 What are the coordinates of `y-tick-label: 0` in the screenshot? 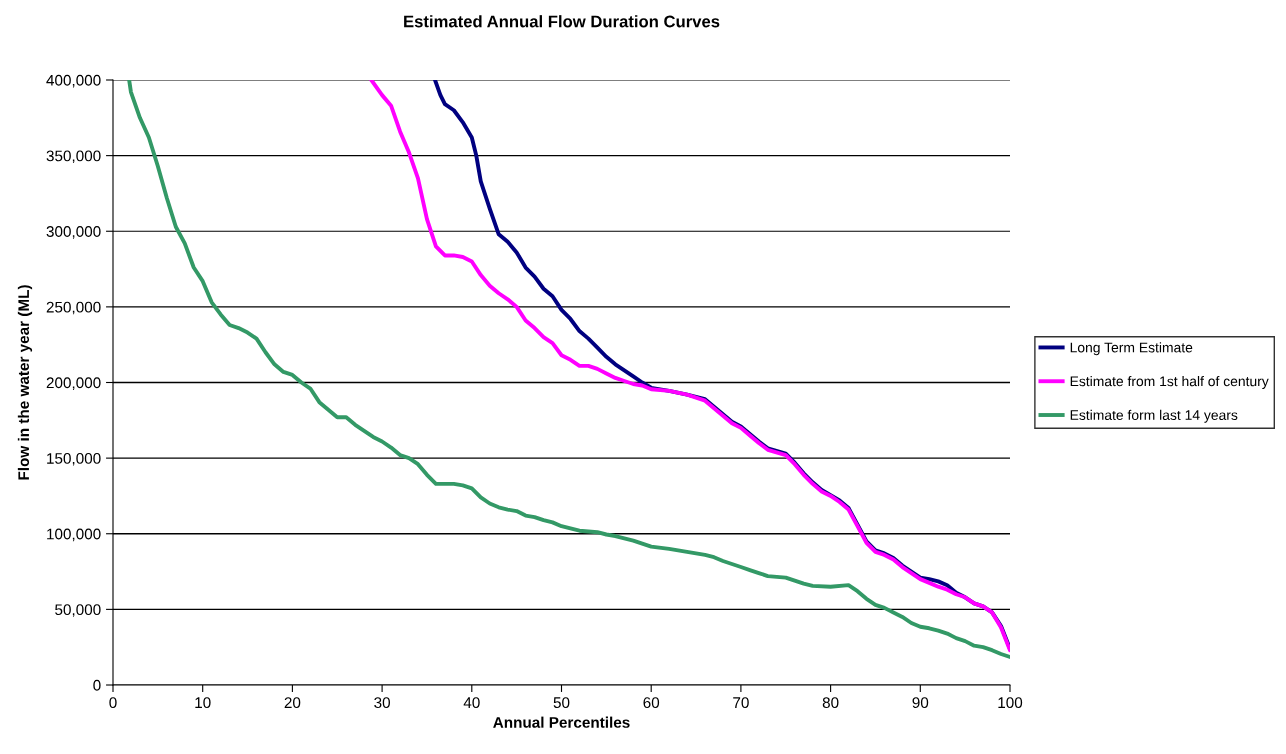 It's located at (97, 685).